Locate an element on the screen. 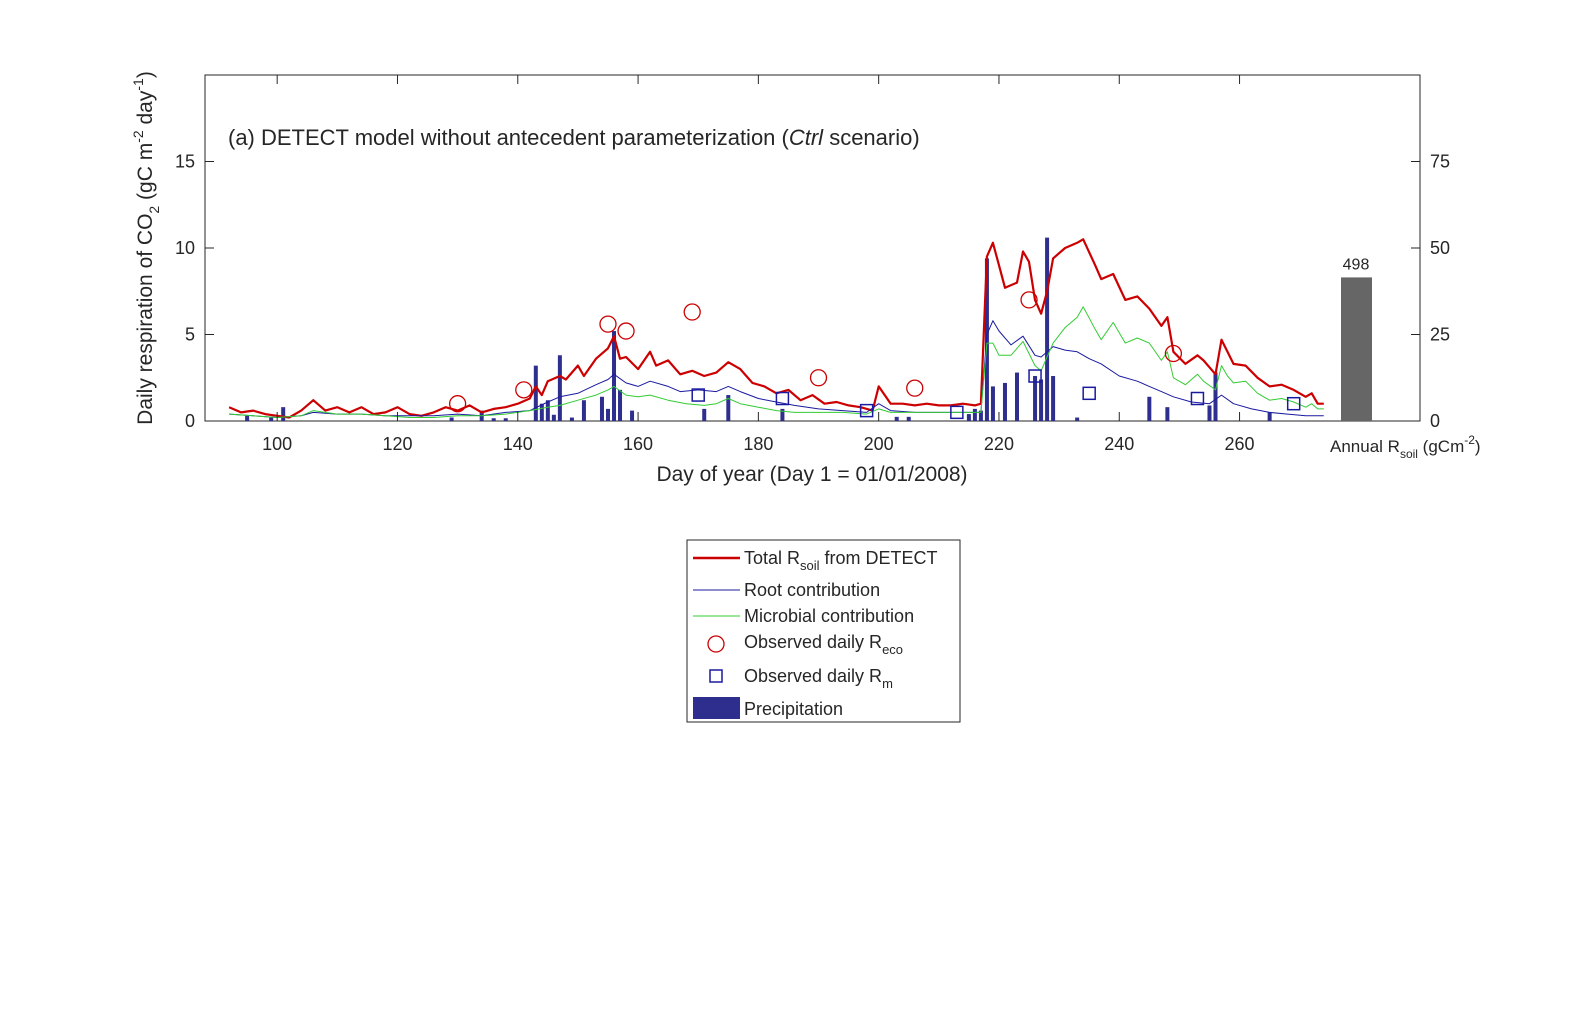 The height and width of the screenshot is (1016, 1578). x-tick-label-5: 200 is located at coordinates (879, 444).